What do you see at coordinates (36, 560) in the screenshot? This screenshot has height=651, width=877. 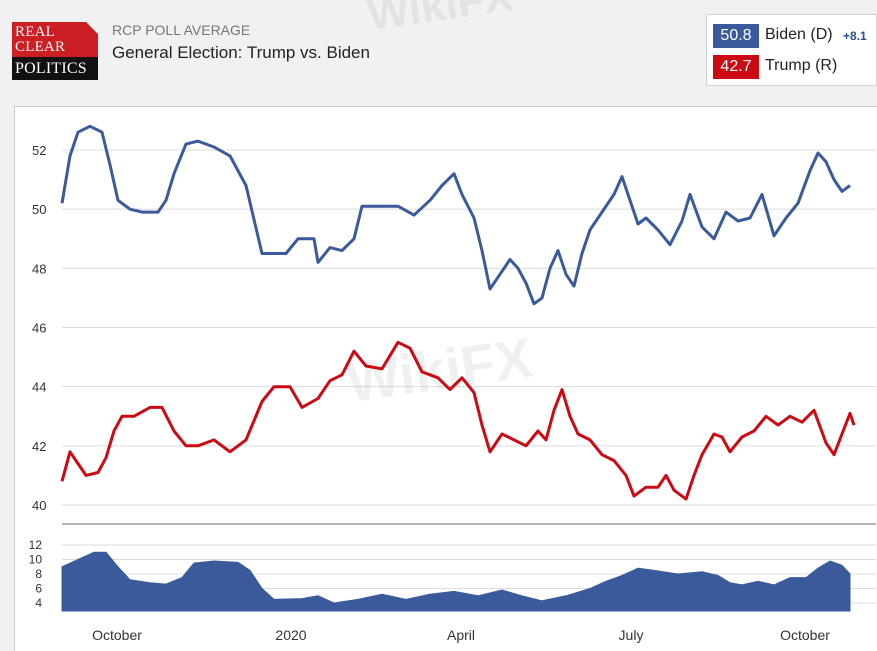 I see `y-tick-sub-10: 10` at bounding box center [36, 560].